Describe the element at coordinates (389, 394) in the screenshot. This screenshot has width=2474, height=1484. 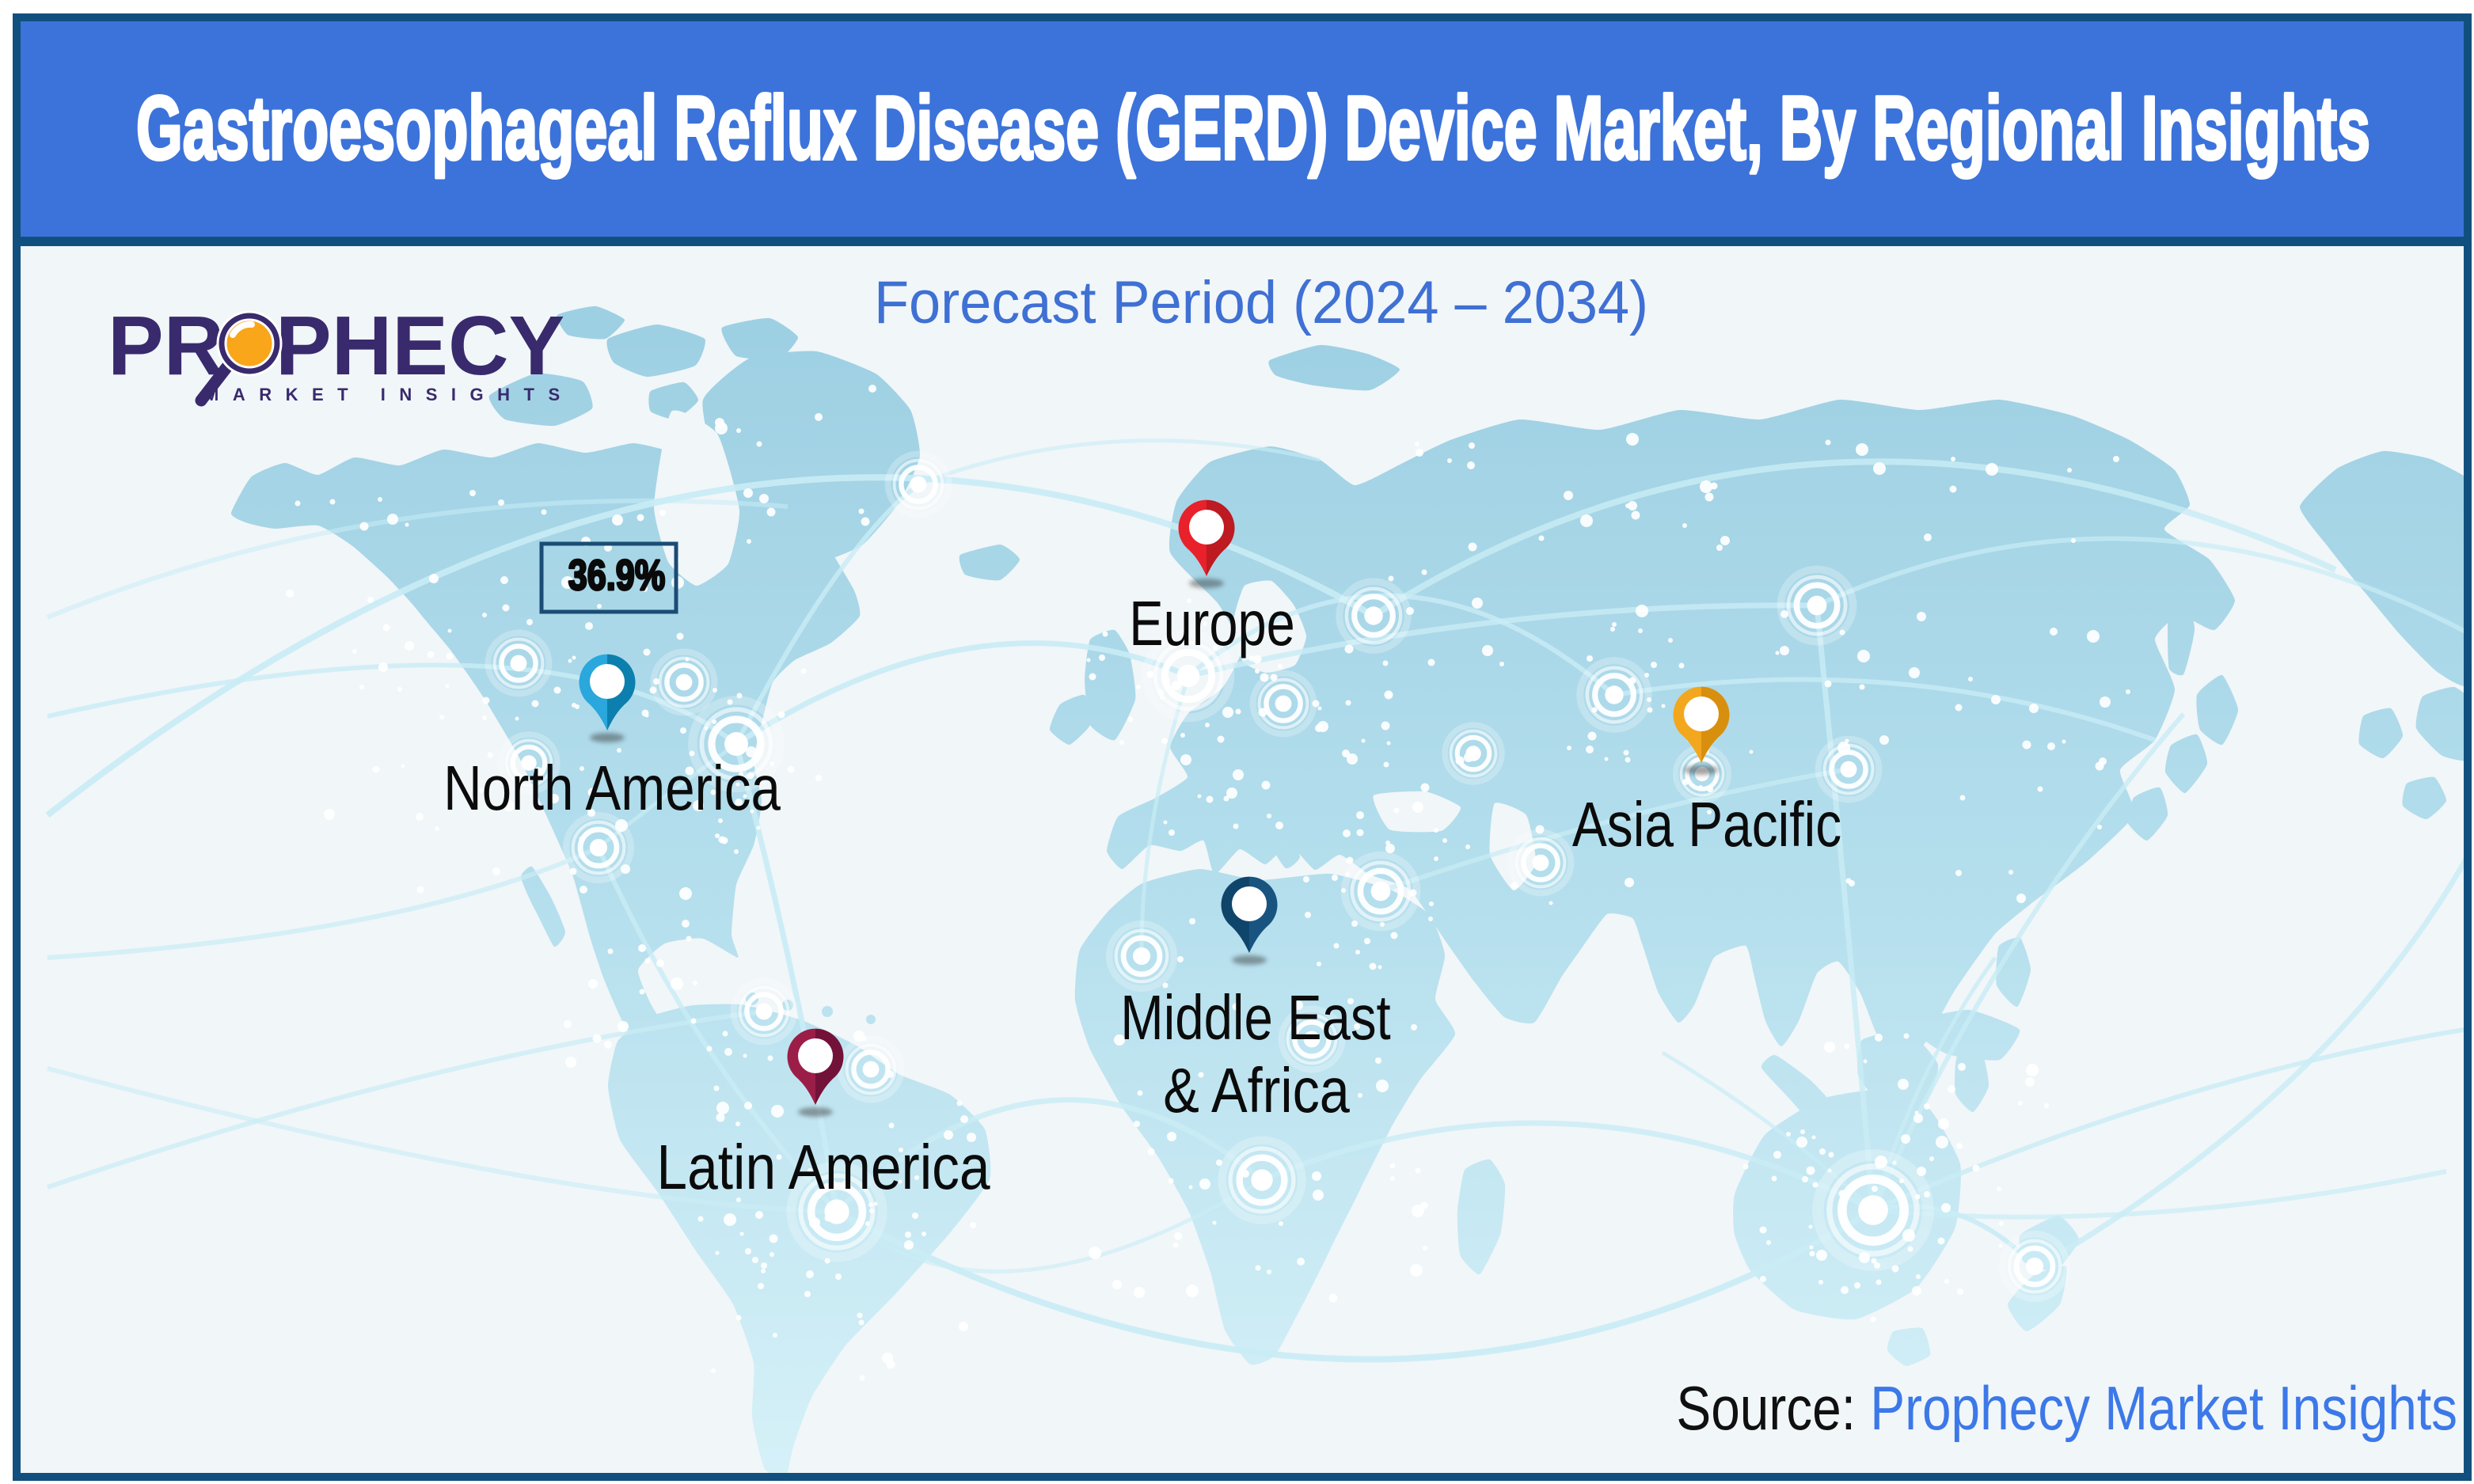
I see `svg-text: MARKET INSIGHTS` at that location.